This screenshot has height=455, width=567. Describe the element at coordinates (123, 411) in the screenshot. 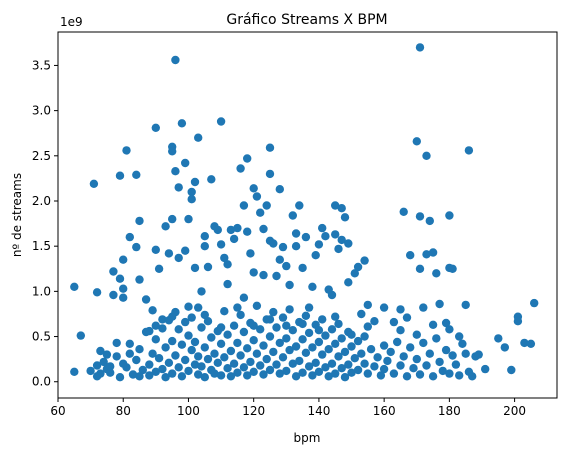

I see `x-tick-label: 80` at that location.